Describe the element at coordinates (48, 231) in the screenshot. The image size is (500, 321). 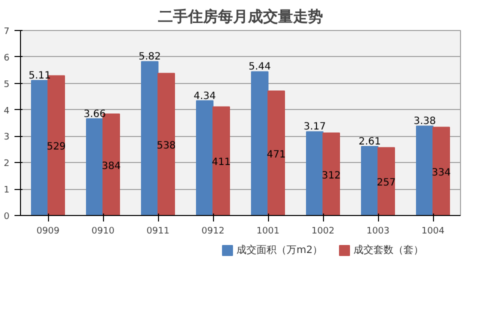
I see `x-tick-label: 0909` at that location.